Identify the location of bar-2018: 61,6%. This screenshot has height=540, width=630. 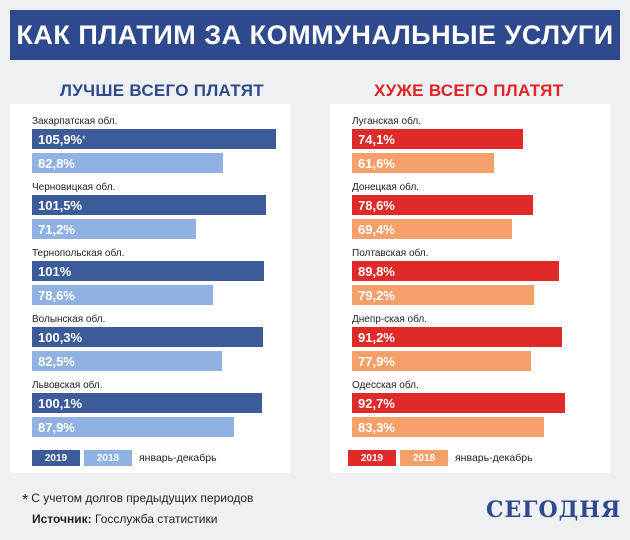
(423, 163).